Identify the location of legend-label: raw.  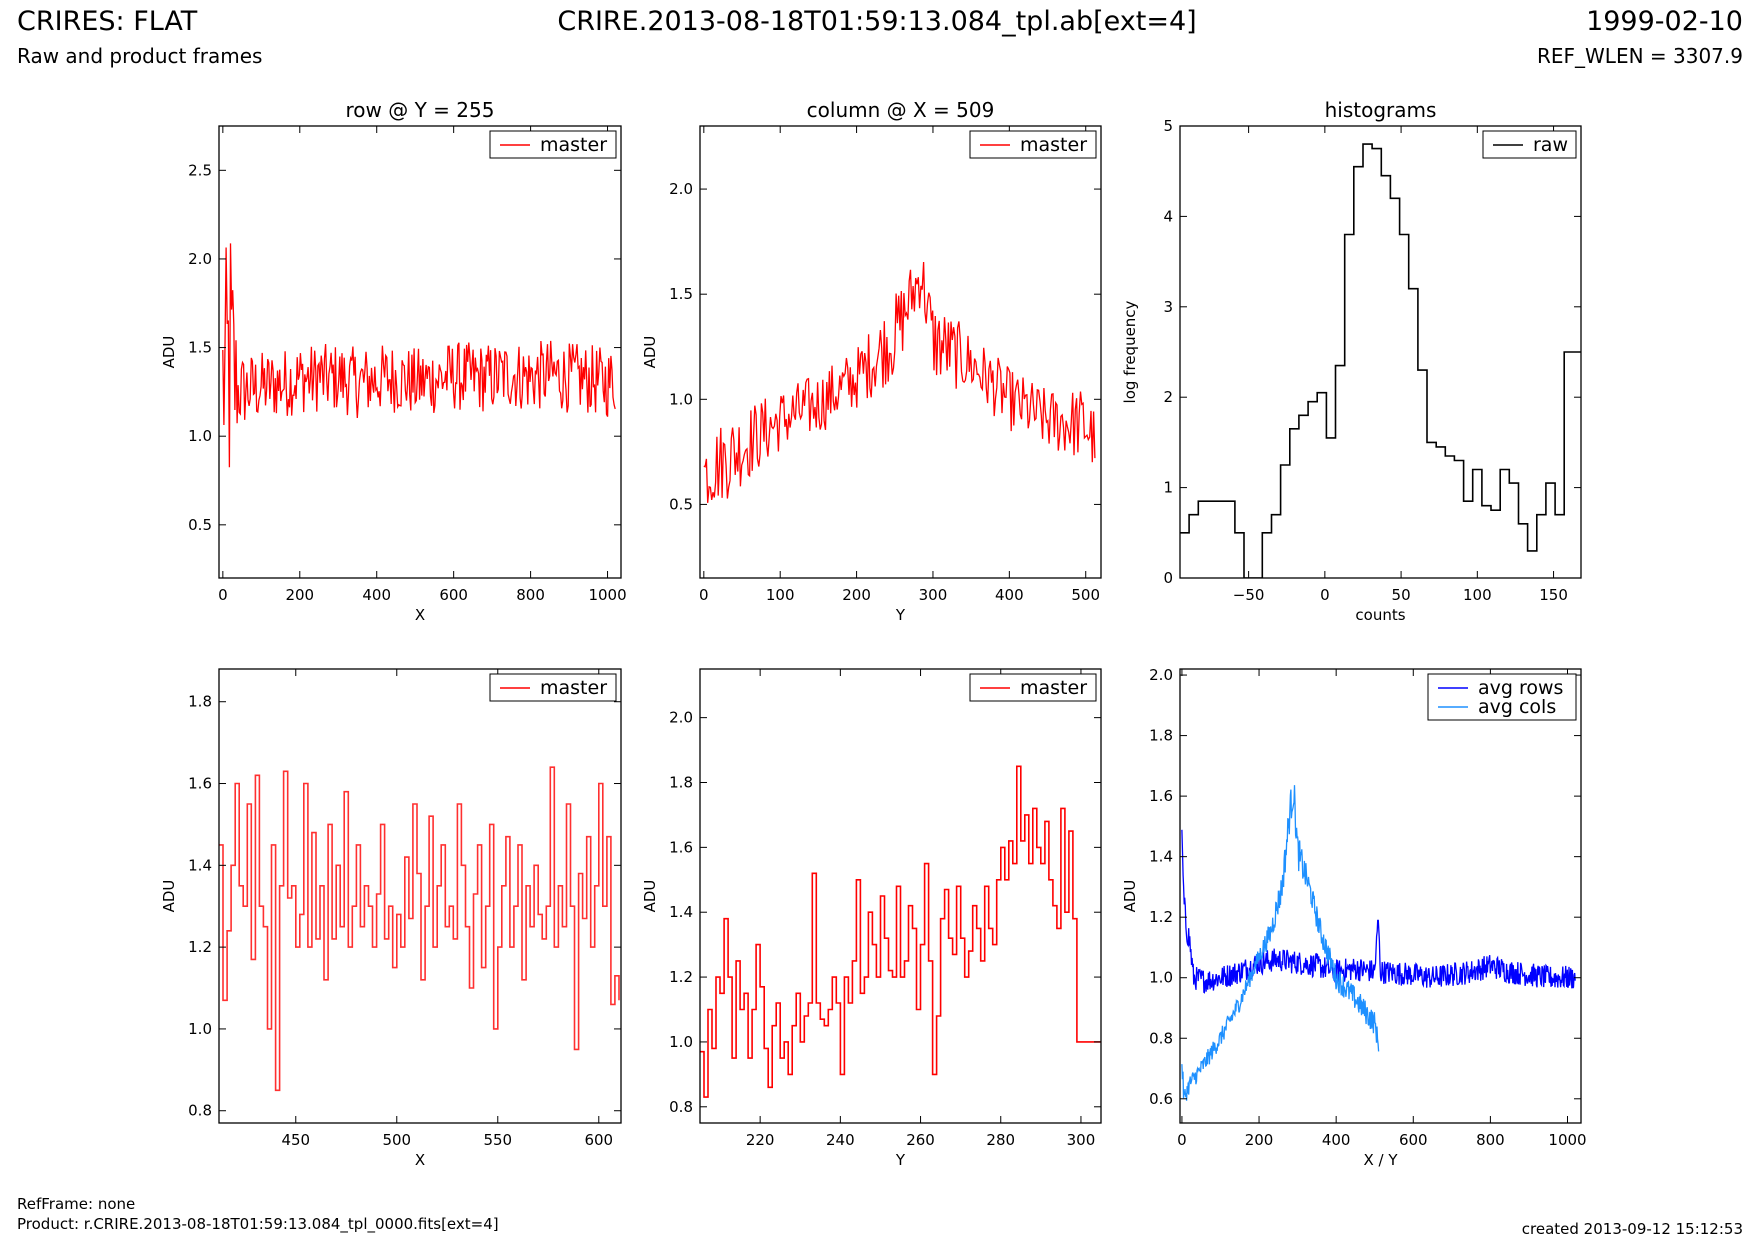
(1550, 145).